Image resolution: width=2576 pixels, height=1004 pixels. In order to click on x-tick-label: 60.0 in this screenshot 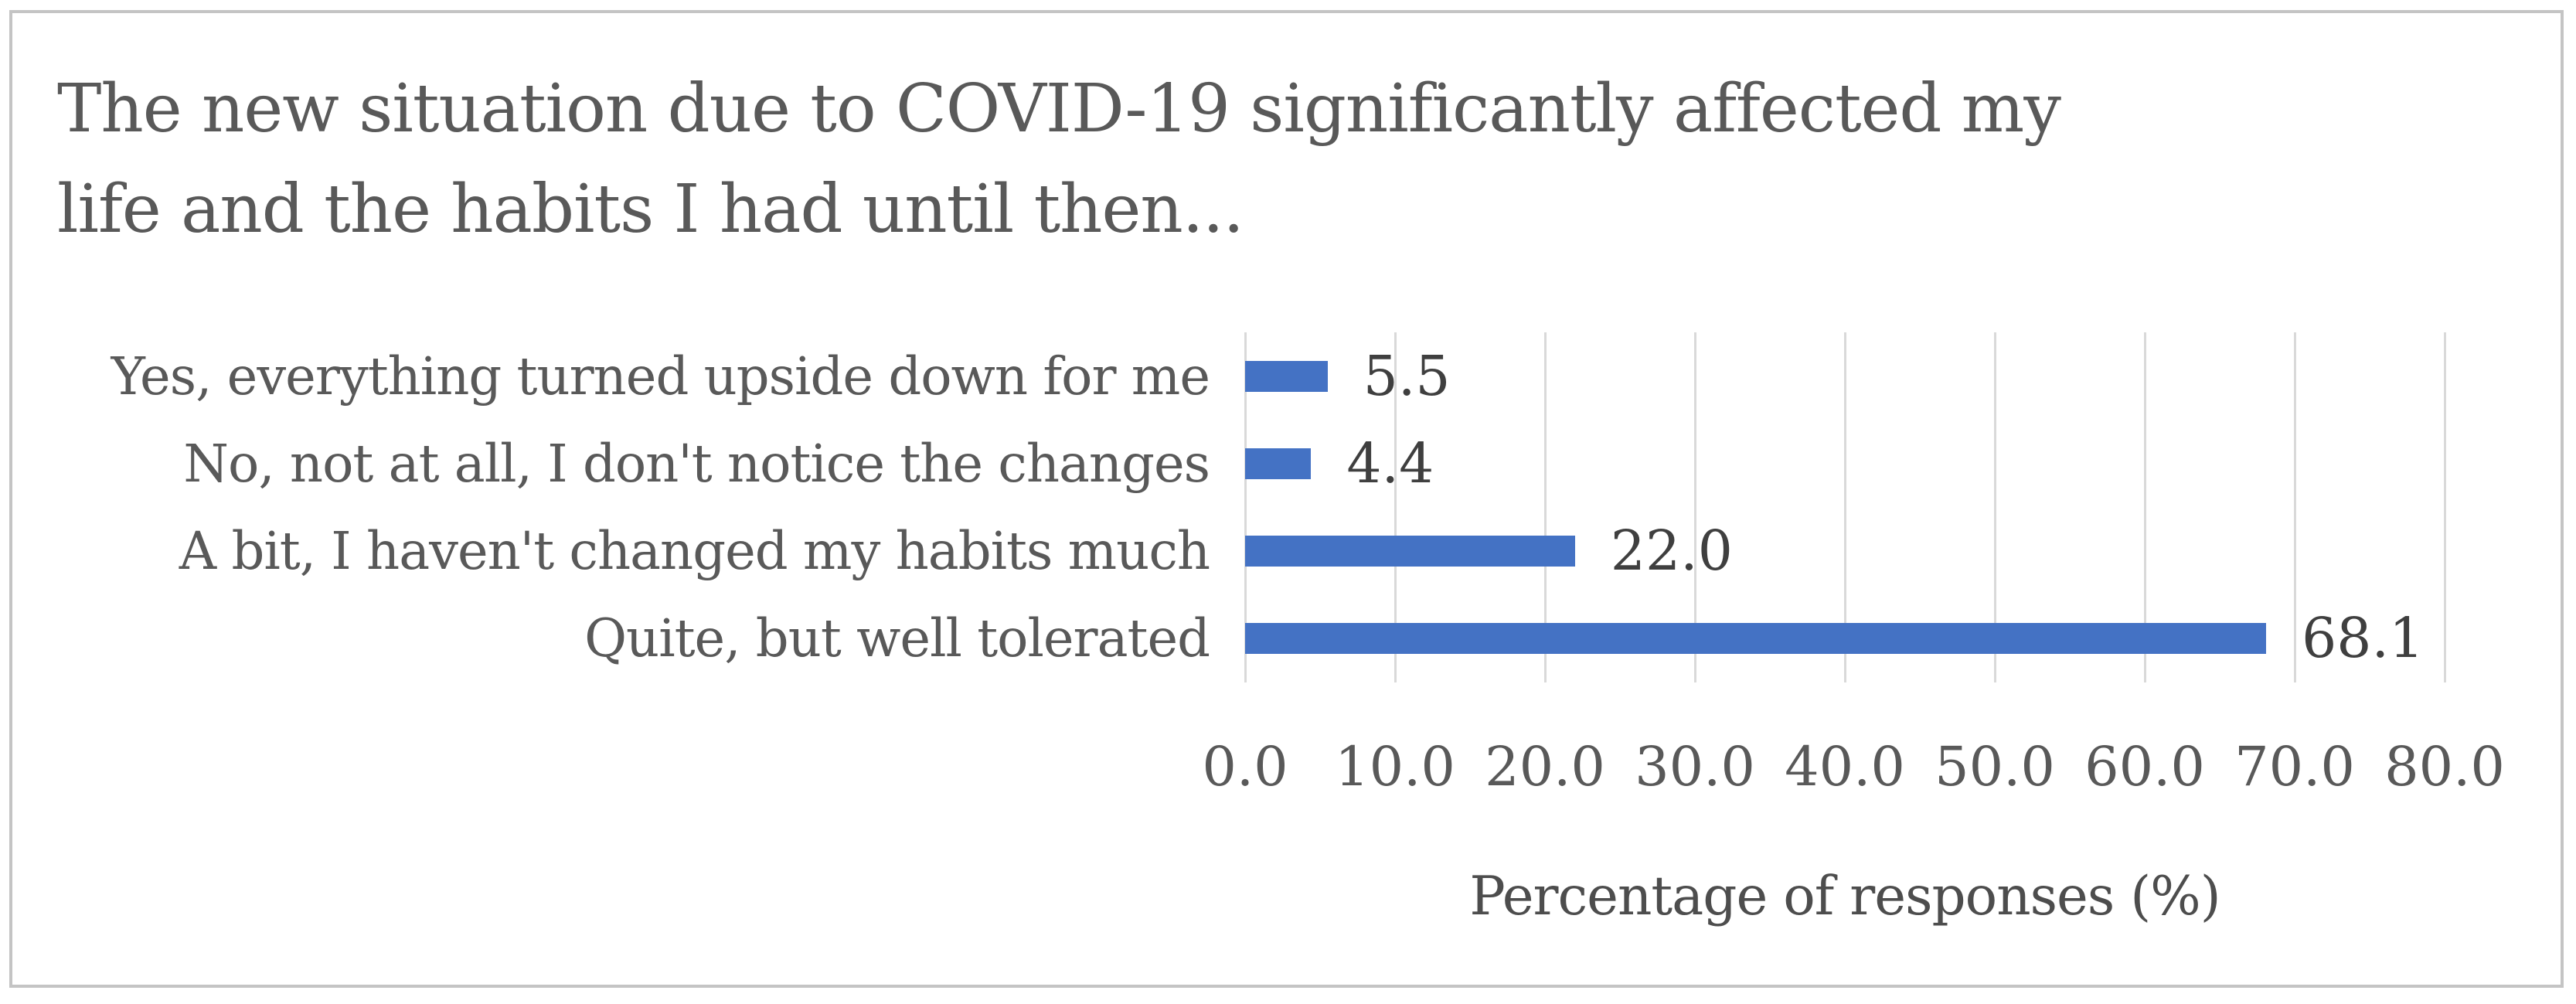, I will do `click(2144, 766)`.